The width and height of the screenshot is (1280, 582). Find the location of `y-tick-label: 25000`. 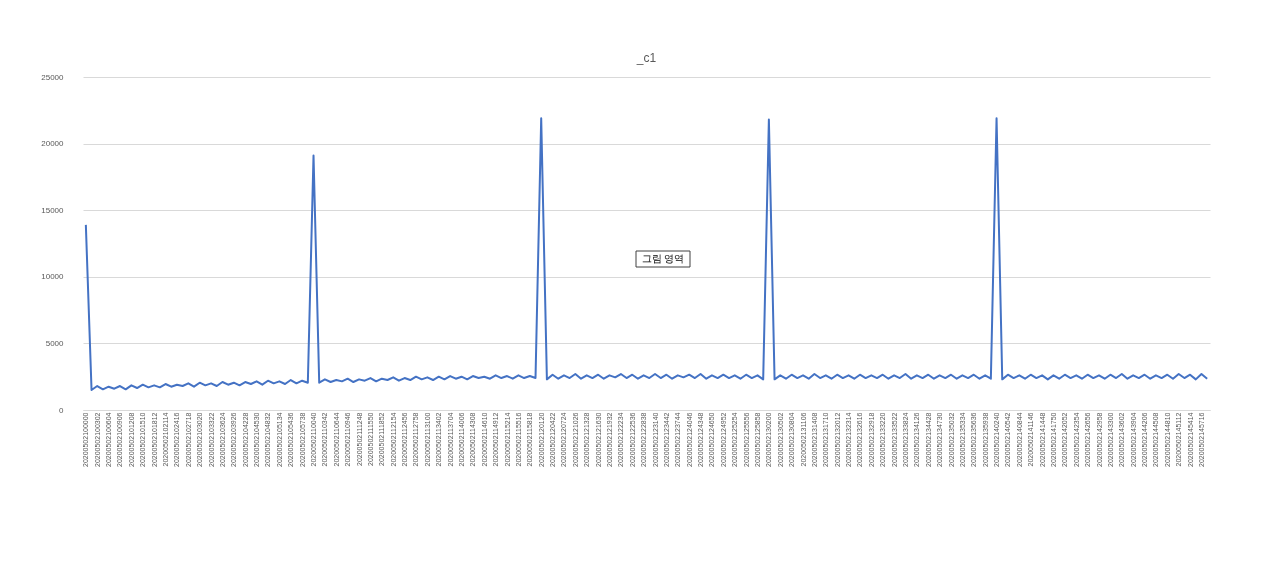

y-tick-label: 25000 is located at coordinates (53, 77).